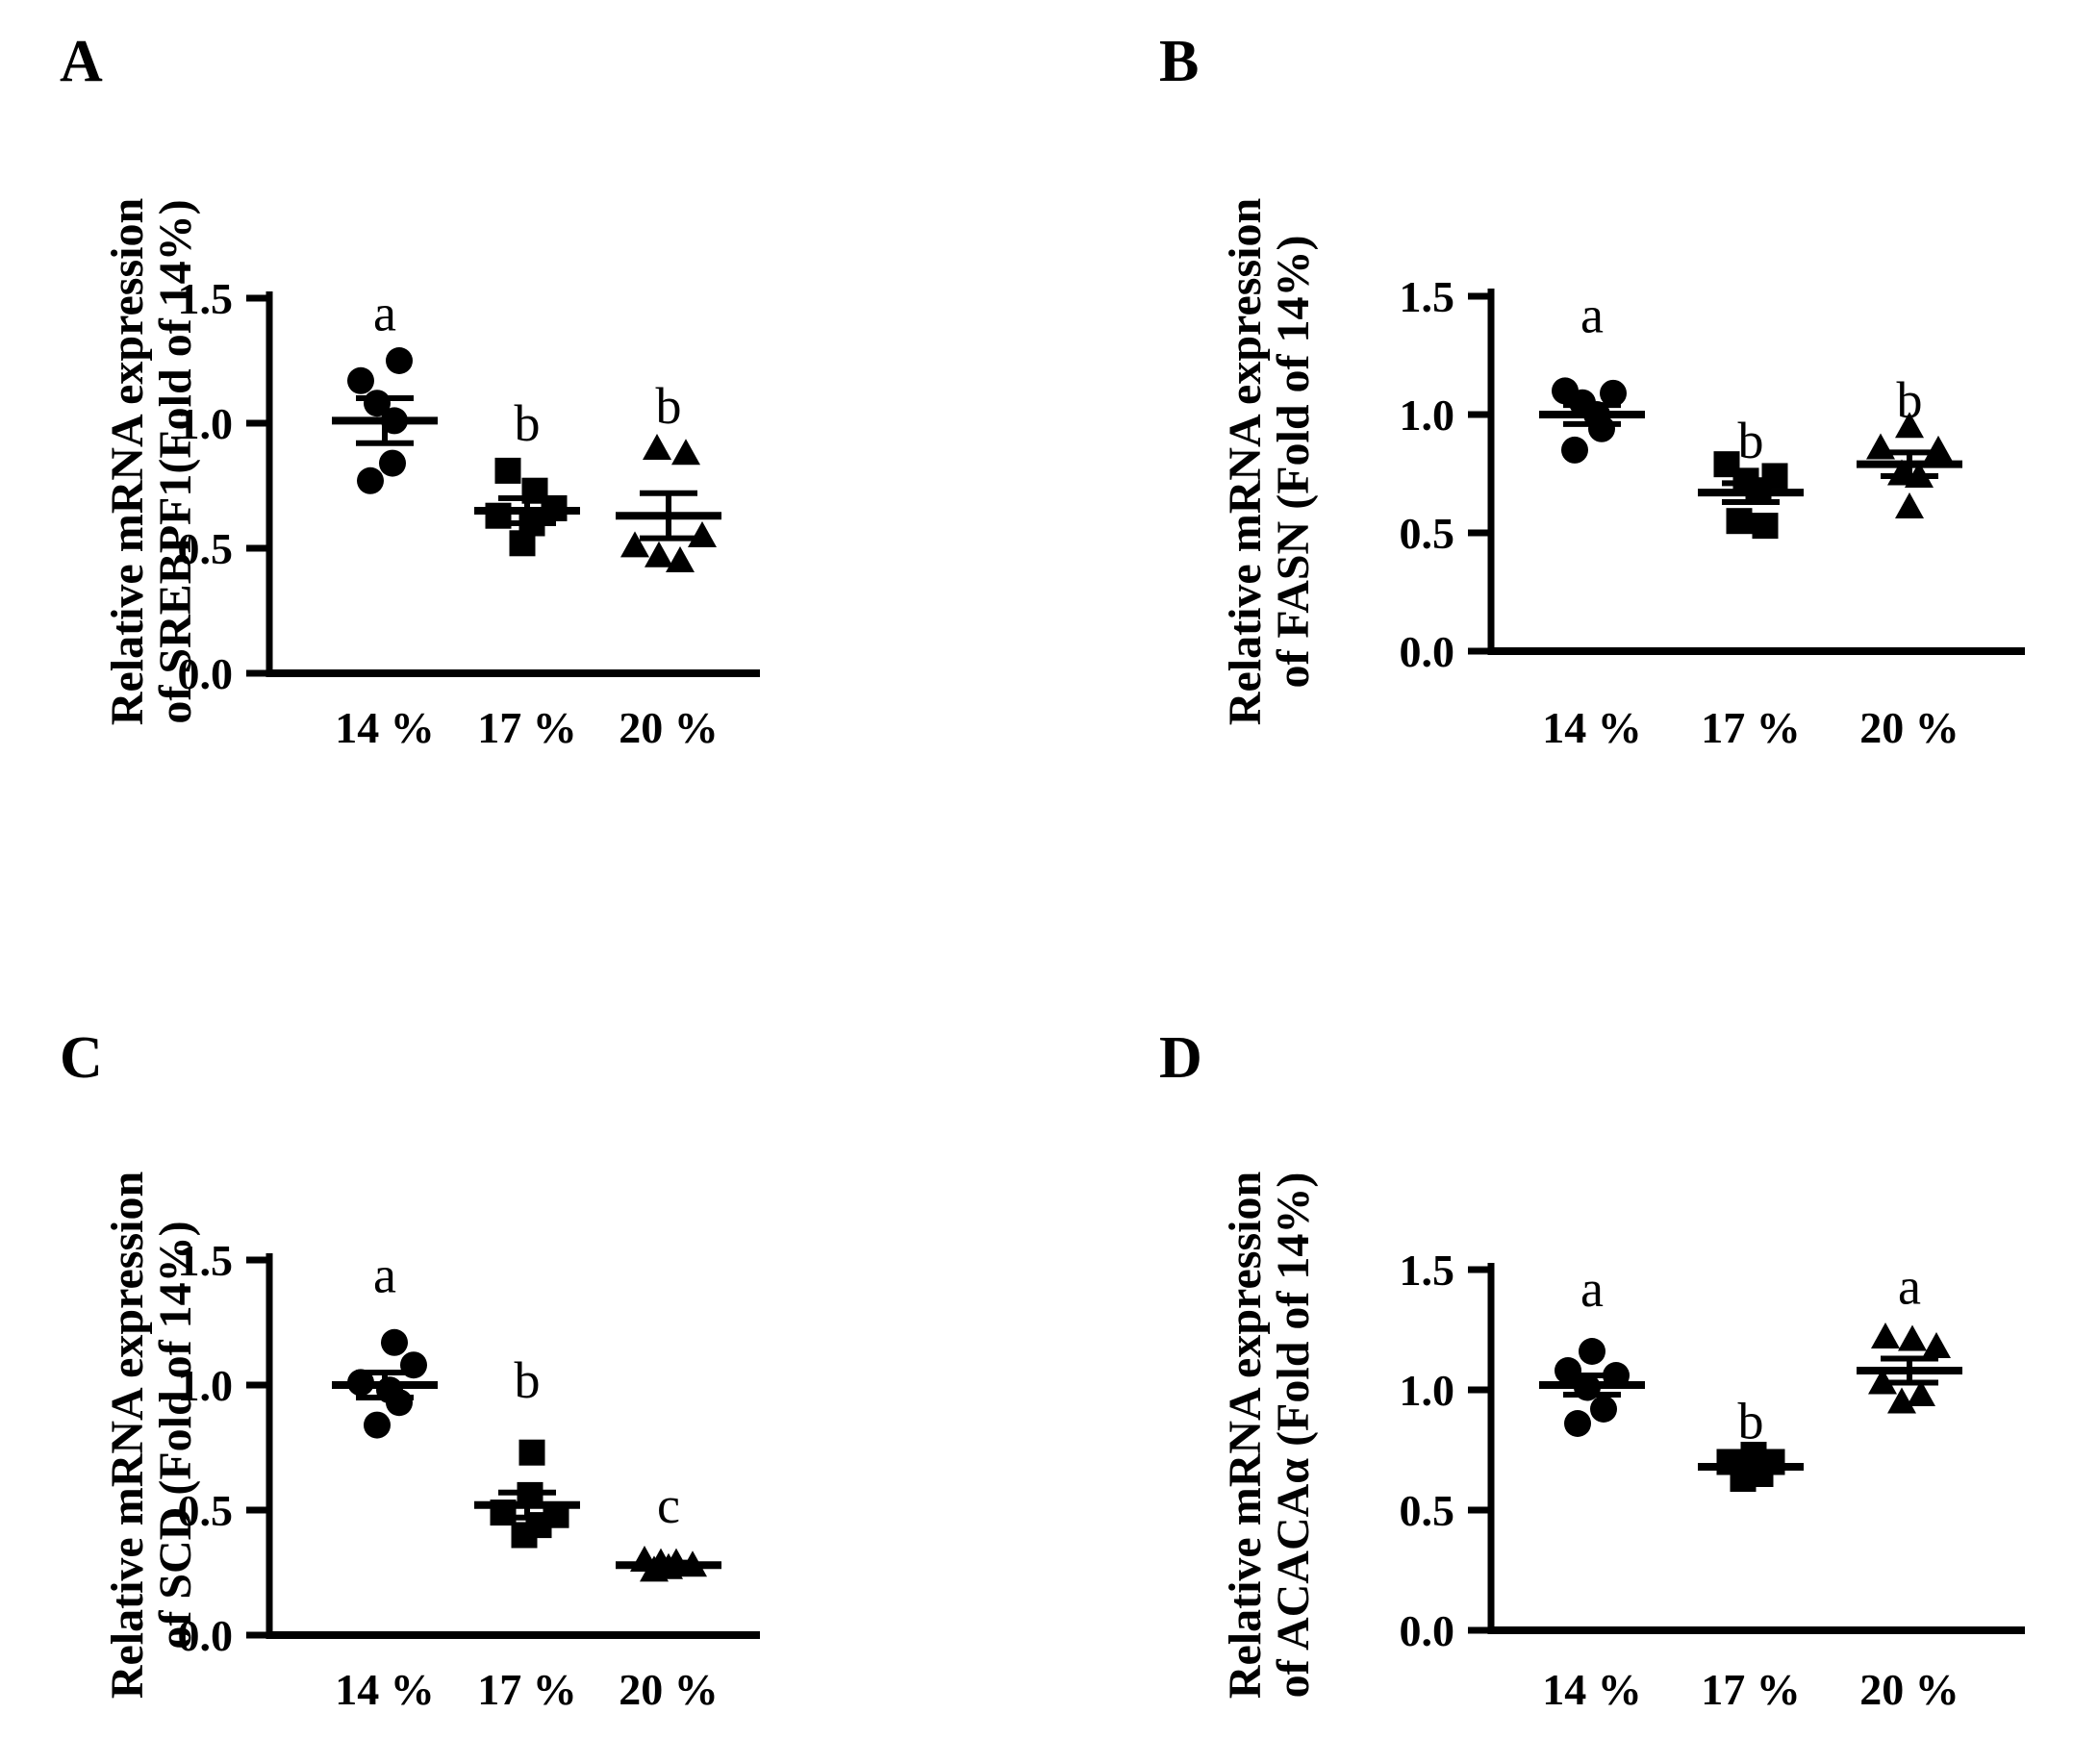 This screenshot has height=1764, width=2073. What do you see at coordinates (668, 1505) in the screenshot?
I see `significance-letter: c` at bounding box center [668, 1505].